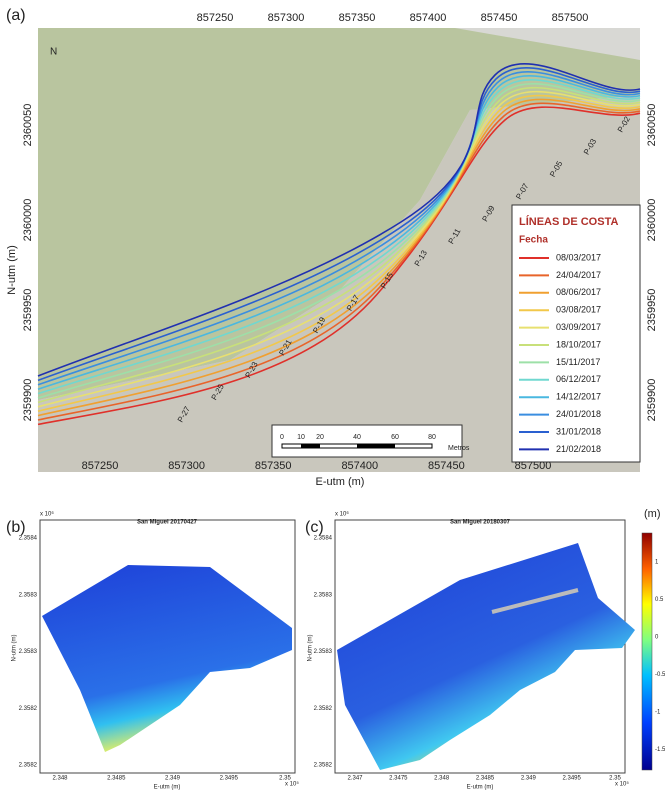 This screenshot has height=793, width=665. Describe the element at coordinates (568, 221) in the screenshot. I see `legend-title: LÍNEAS DE COSTA` at that location.